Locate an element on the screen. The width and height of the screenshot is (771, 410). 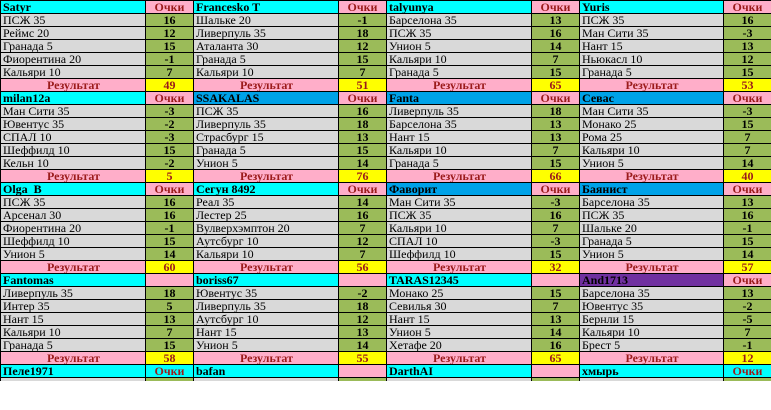
result-total-cell: 40 is located at coordinates (747, 176).